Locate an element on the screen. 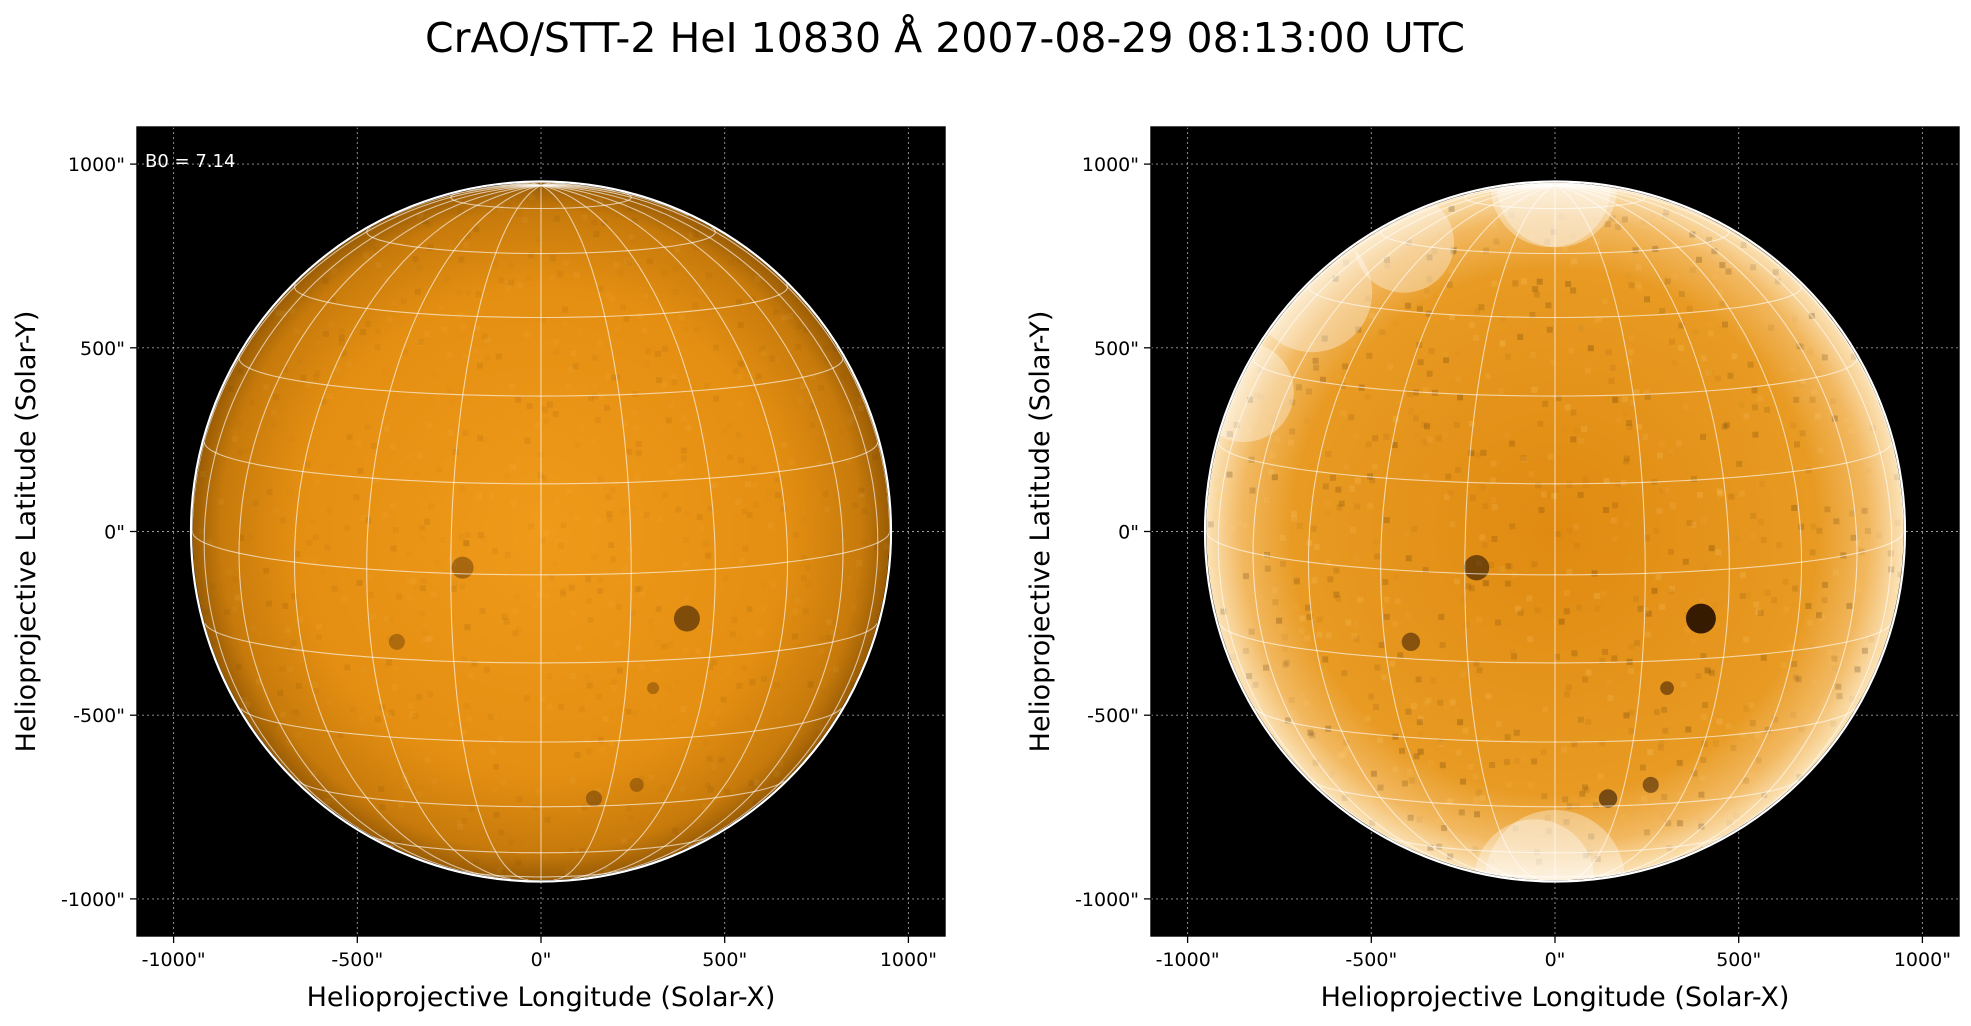  longitude-line is located at coordinates (467, 200).